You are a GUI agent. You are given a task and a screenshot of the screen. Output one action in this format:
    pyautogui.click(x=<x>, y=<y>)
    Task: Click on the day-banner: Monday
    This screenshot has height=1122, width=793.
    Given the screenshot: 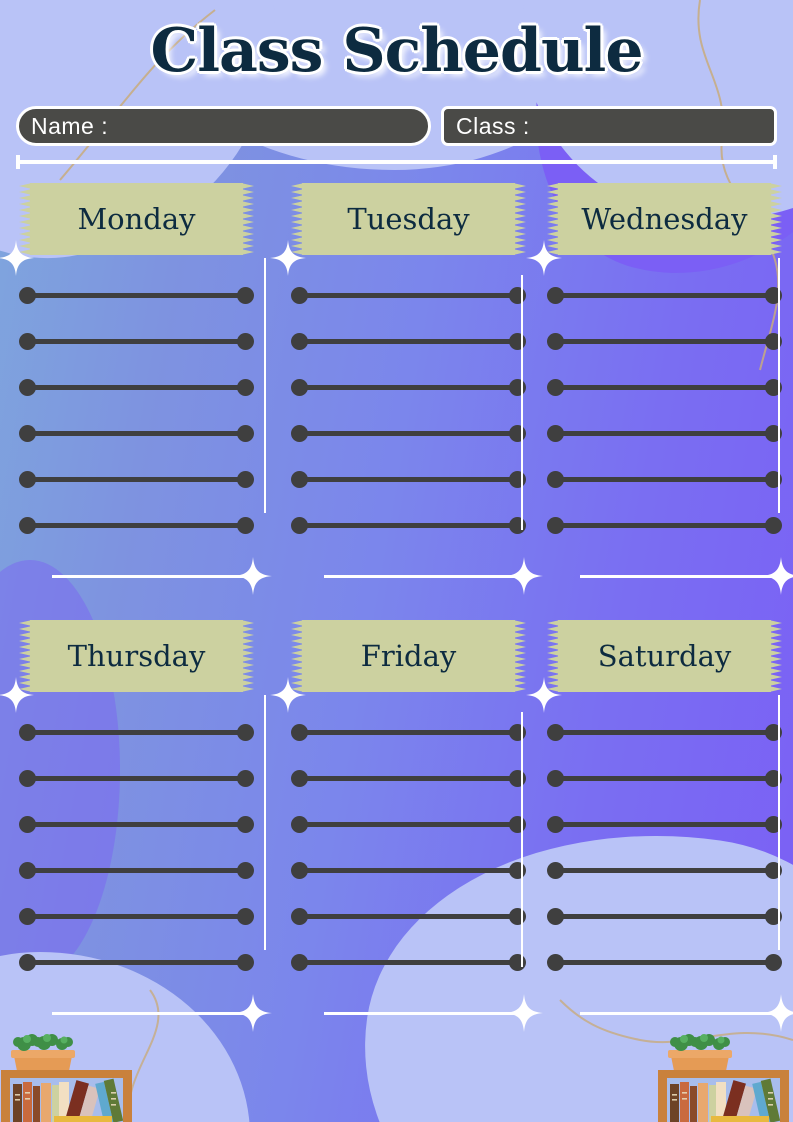 What is the action you would take?
    pyautogui.click(x=136, y=219)
    